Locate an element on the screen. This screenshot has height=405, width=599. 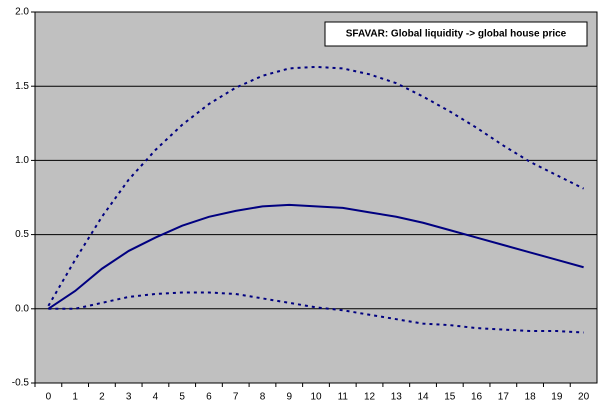
x-tick-label: 7 is located at coordinates (236, 397).